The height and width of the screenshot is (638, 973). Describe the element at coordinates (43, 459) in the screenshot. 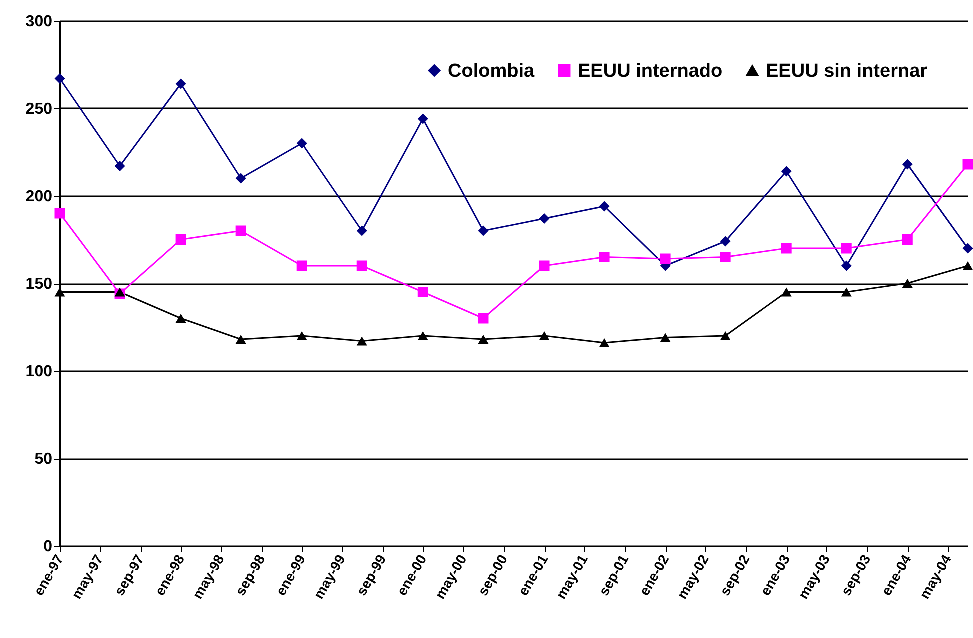

I see `y-tick-label: 50` at that location.